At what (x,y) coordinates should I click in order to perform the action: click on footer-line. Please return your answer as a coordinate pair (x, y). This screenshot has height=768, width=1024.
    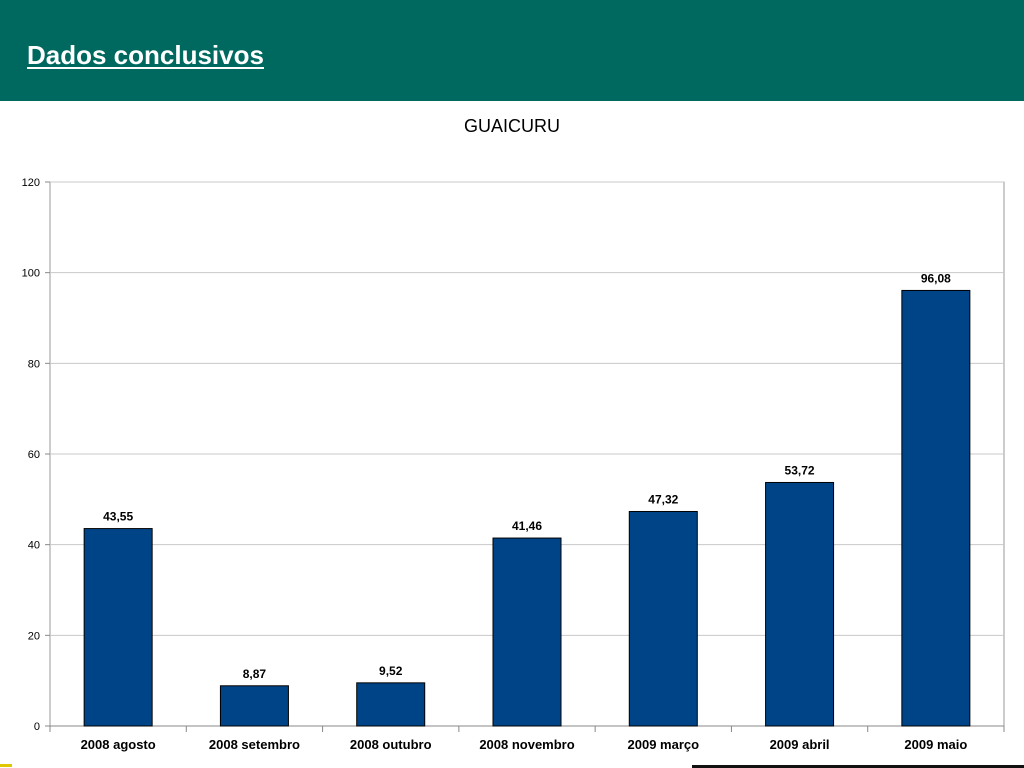
    Looking at the image, I should click on (858, 766).